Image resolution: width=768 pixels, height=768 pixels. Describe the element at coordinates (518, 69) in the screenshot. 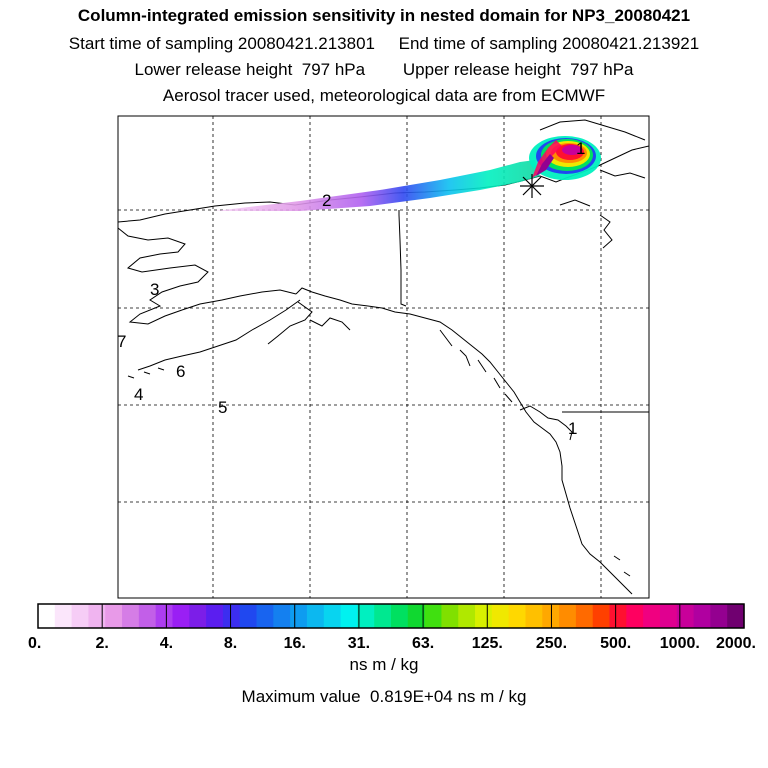

I see `upper-release-height: Upper release height 797 hPa` at that location.